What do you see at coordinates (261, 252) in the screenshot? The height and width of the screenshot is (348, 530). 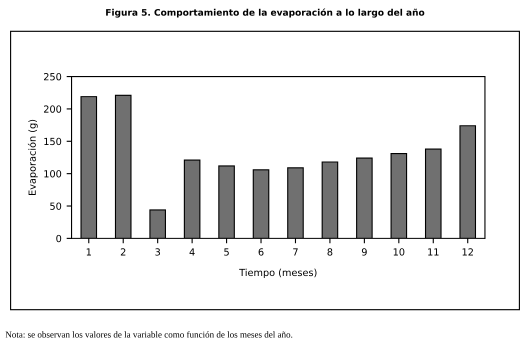 I see `x-tick-label: 6` at bounding box center [261, 252].